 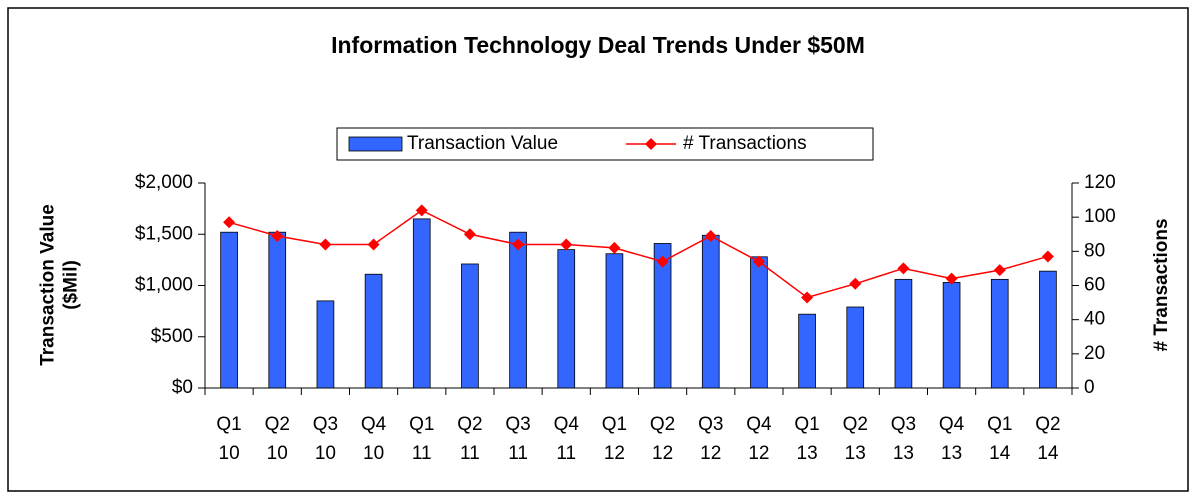 What do you see at coordinates (70, 285) in the screenshot?
I see `y-axis-label-line: ($Mil)` at bounding box center [70, 285].